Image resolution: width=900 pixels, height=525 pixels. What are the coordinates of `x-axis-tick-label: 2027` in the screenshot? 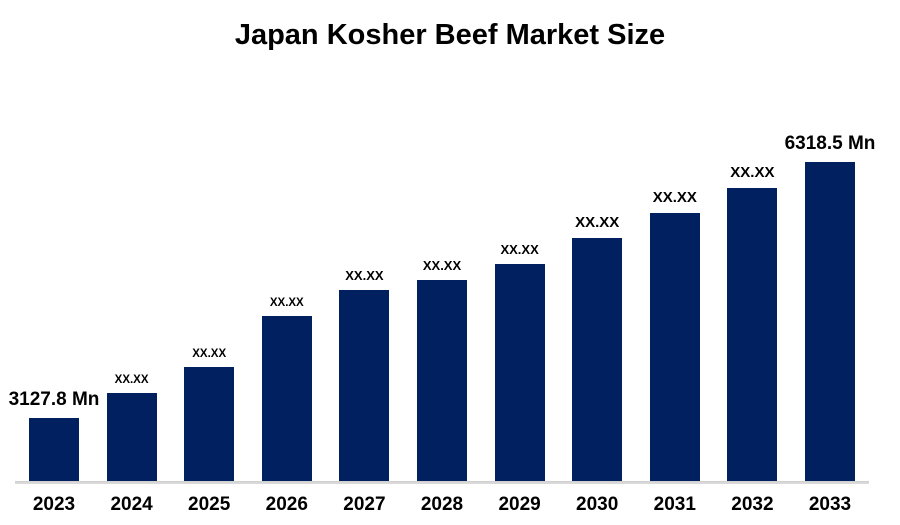 It's located at (364, 504).